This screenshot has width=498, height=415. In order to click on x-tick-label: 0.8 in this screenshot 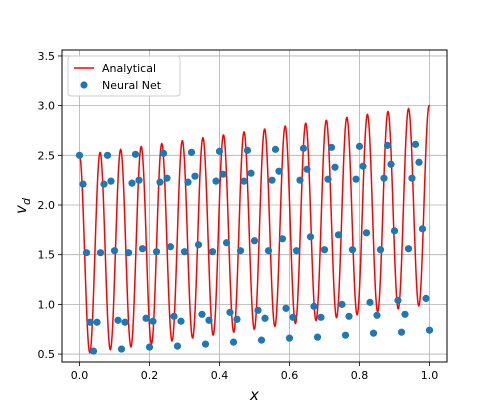, I will do `click(360, 375)`.